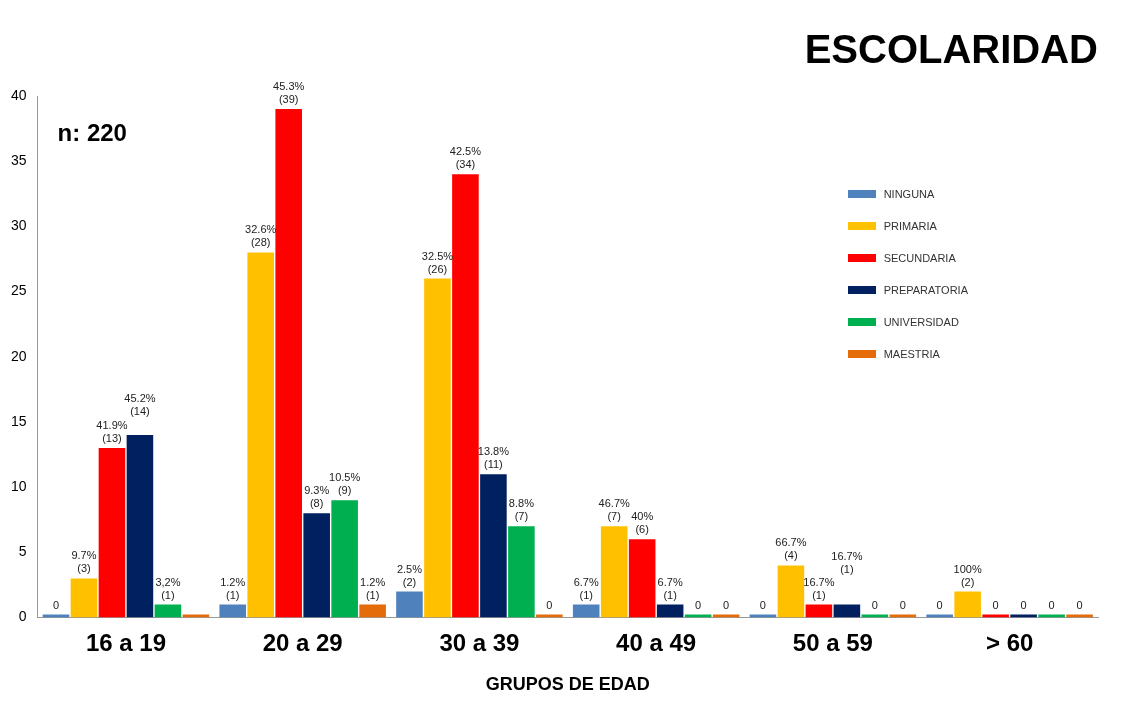 The height and width of the screenshot is (710, 1128). Describe the element at coordinates (909, 194) in the screenshot. I see `legend-label: NINGUNA` at that location.